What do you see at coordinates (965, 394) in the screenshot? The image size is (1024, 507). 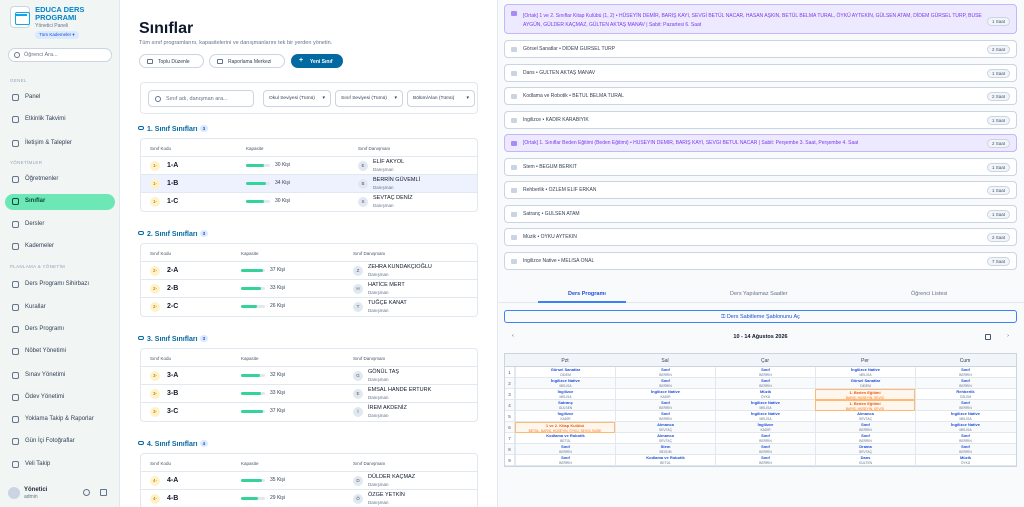 I see `timetable-cell: Rehberlik ÖZLEM` at bounding box center [965, 394].